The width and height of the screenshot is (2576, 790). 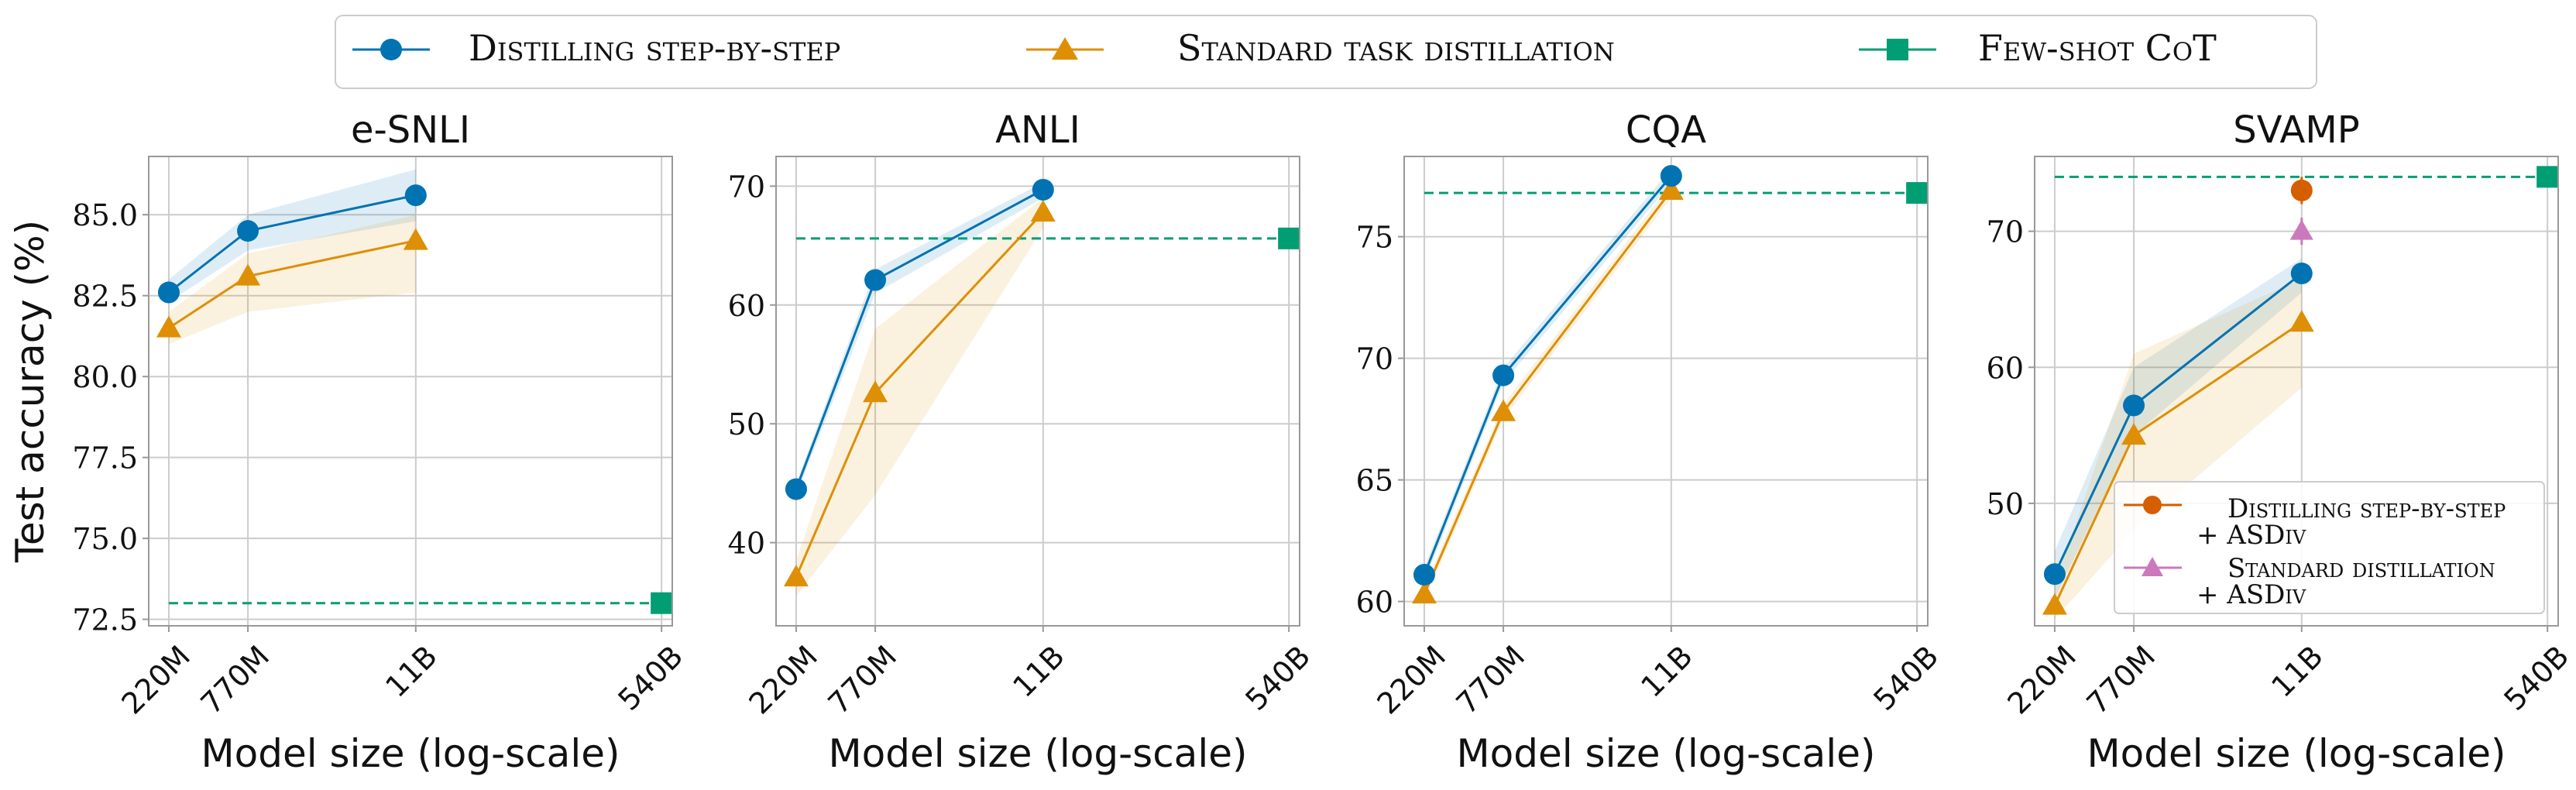 I want to click on y-tick-label: 40, so click(x=746, y=544).